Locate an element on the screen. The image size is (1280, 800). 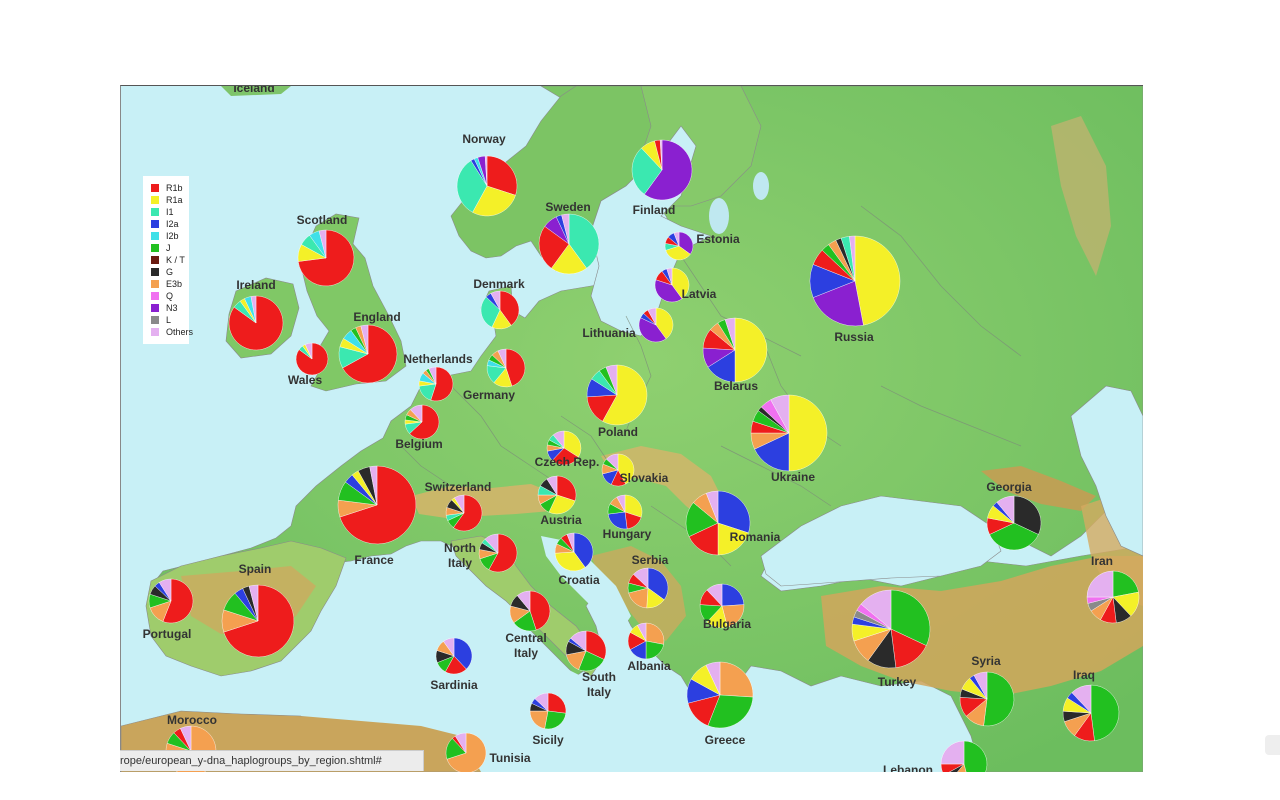
pie-slice-sicily-others is located at coordinates (541, 702).